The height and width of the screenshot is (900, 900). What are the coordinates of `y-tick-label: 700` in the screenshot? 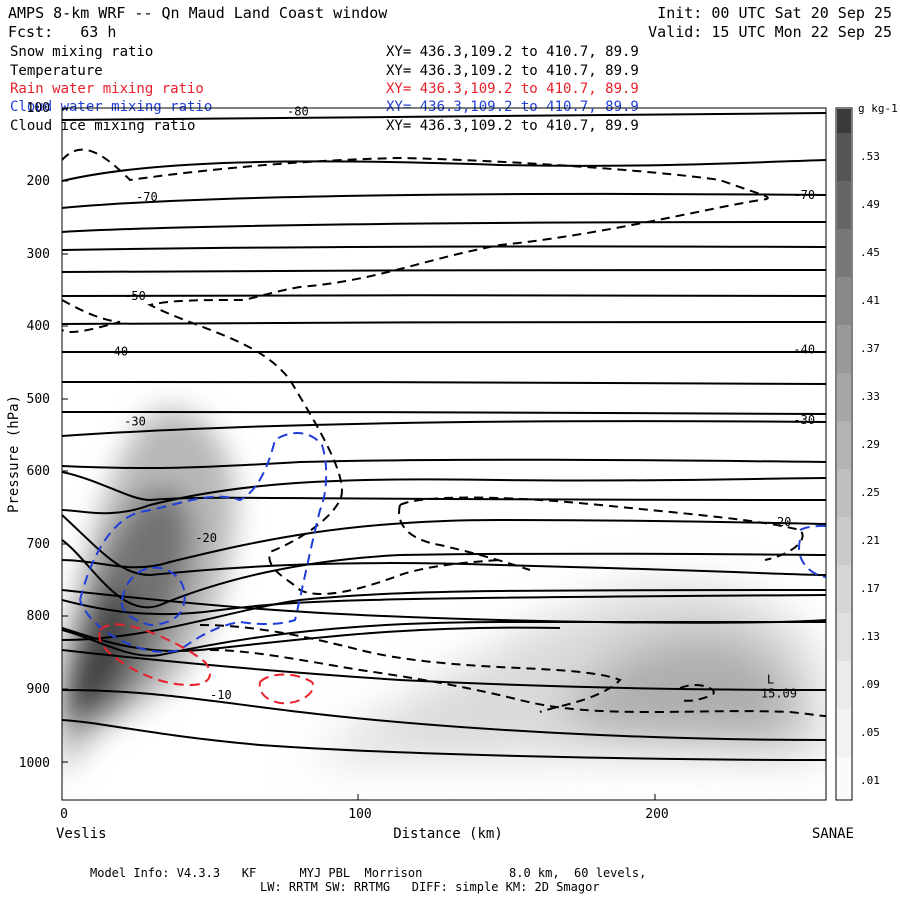 It's located at (38, 544).